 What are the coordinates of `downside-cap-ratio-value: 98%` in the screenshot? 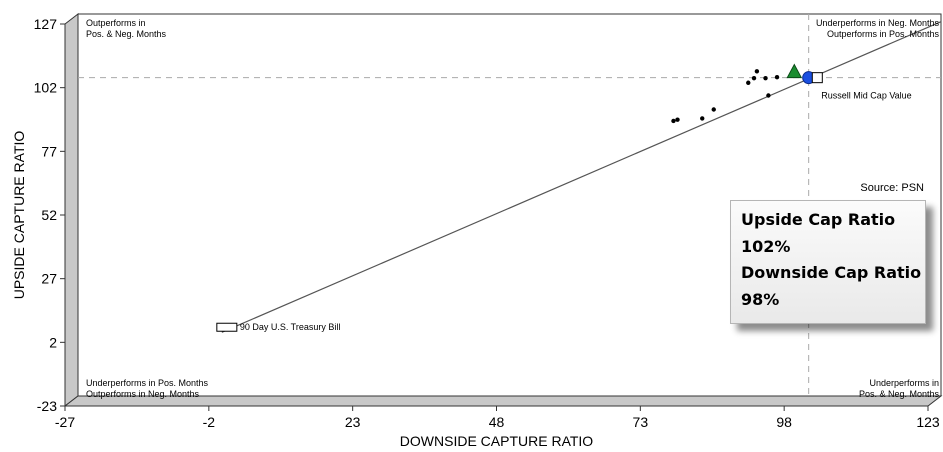 It's located at (760, 299).